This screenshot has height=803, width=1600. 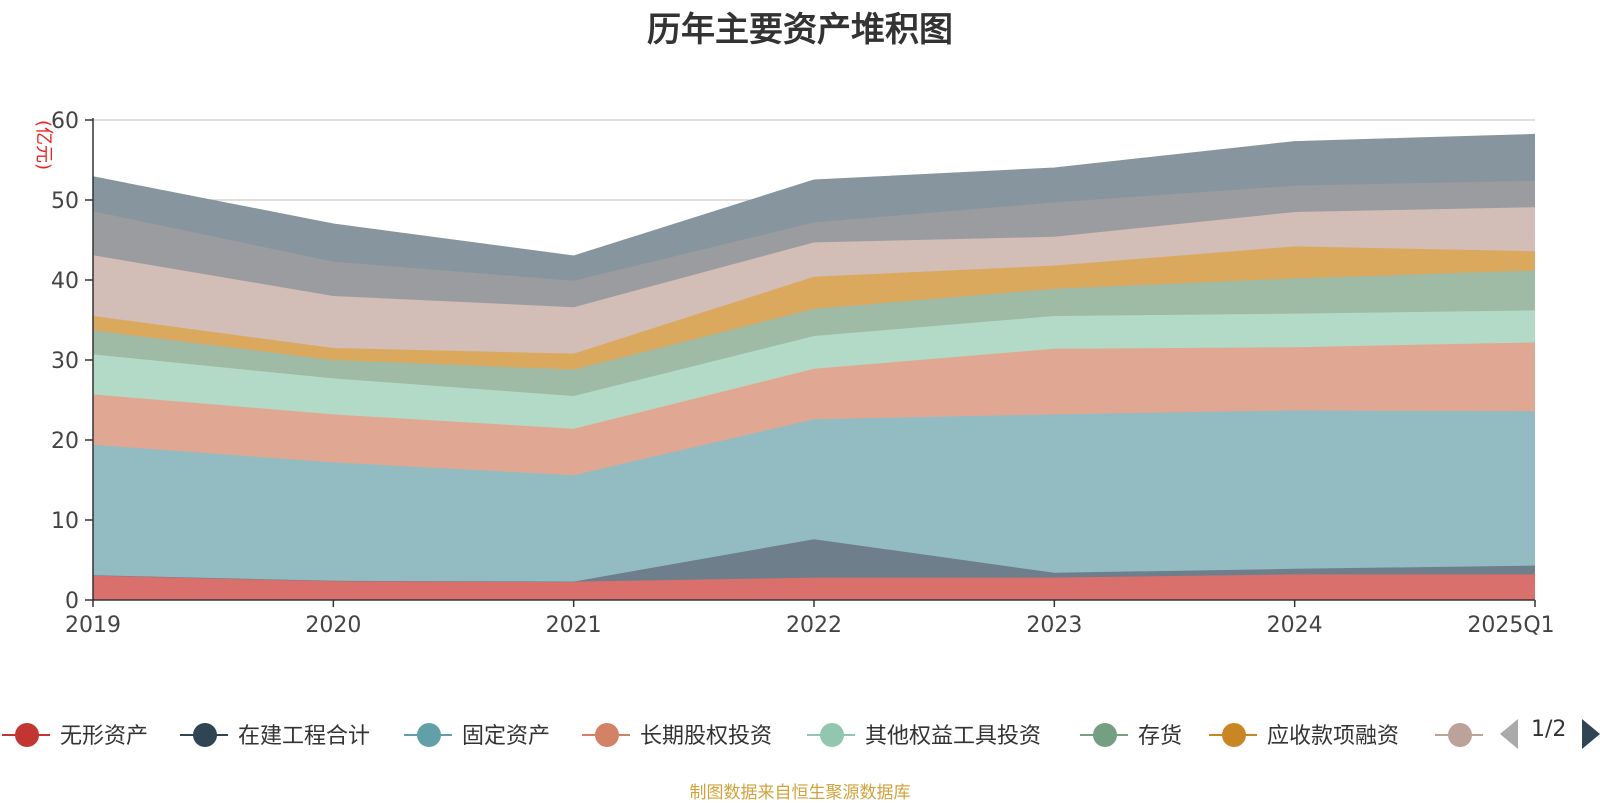 I want to click on legend-page-indicator: 1/2, so click(x=1549, y=729).